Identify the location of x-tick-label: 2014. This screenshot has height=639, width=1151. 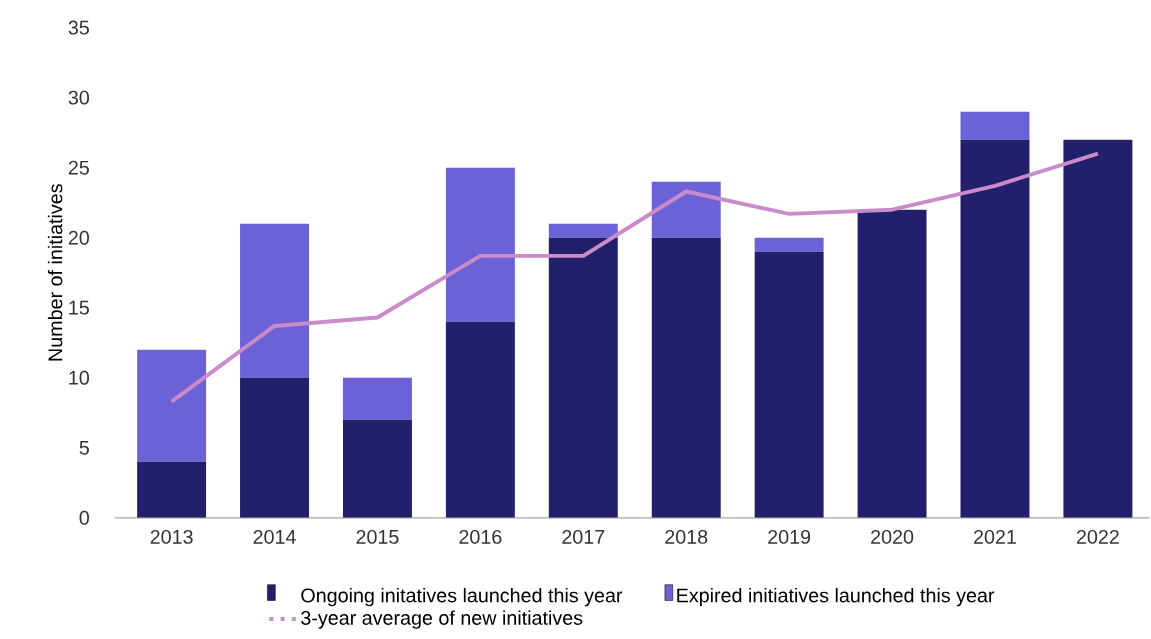
(274, 537).